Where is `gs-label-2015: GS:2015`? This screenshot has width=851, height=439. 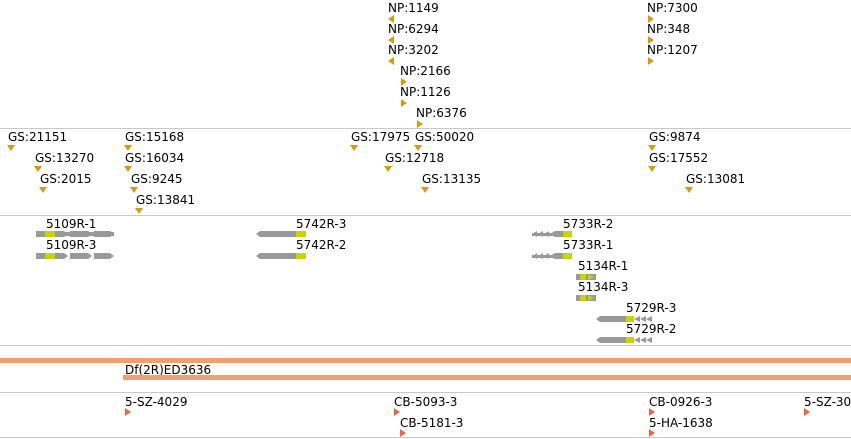
gs-label-2015: GS:2015 is located at coordinates (66, 179).